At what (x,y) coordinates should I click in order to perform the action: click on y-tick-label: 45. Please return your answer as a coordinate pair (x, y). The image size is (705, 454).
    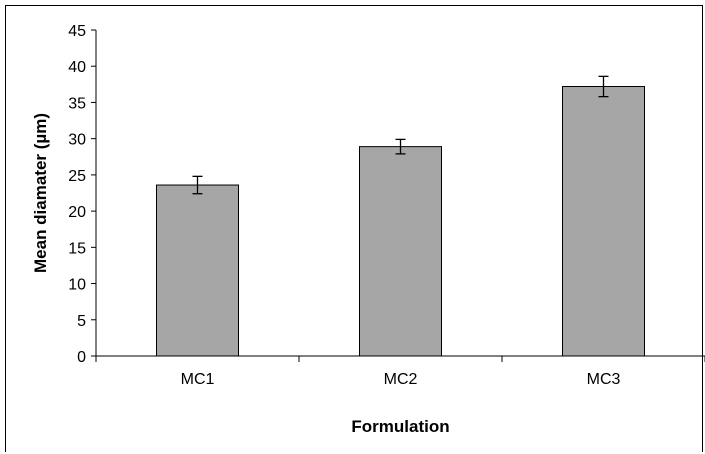
    Looking at the image, I should click on (77, 31).